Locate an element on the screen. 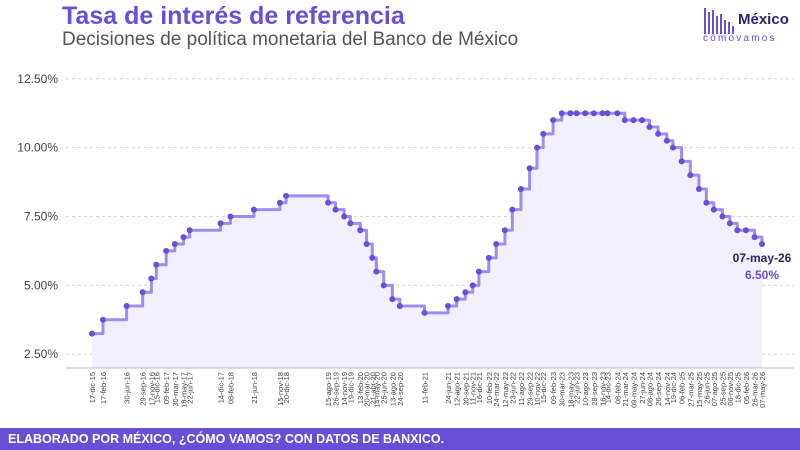  x-tick-label: 07-ago-25 is located at coordinates (714, 389).